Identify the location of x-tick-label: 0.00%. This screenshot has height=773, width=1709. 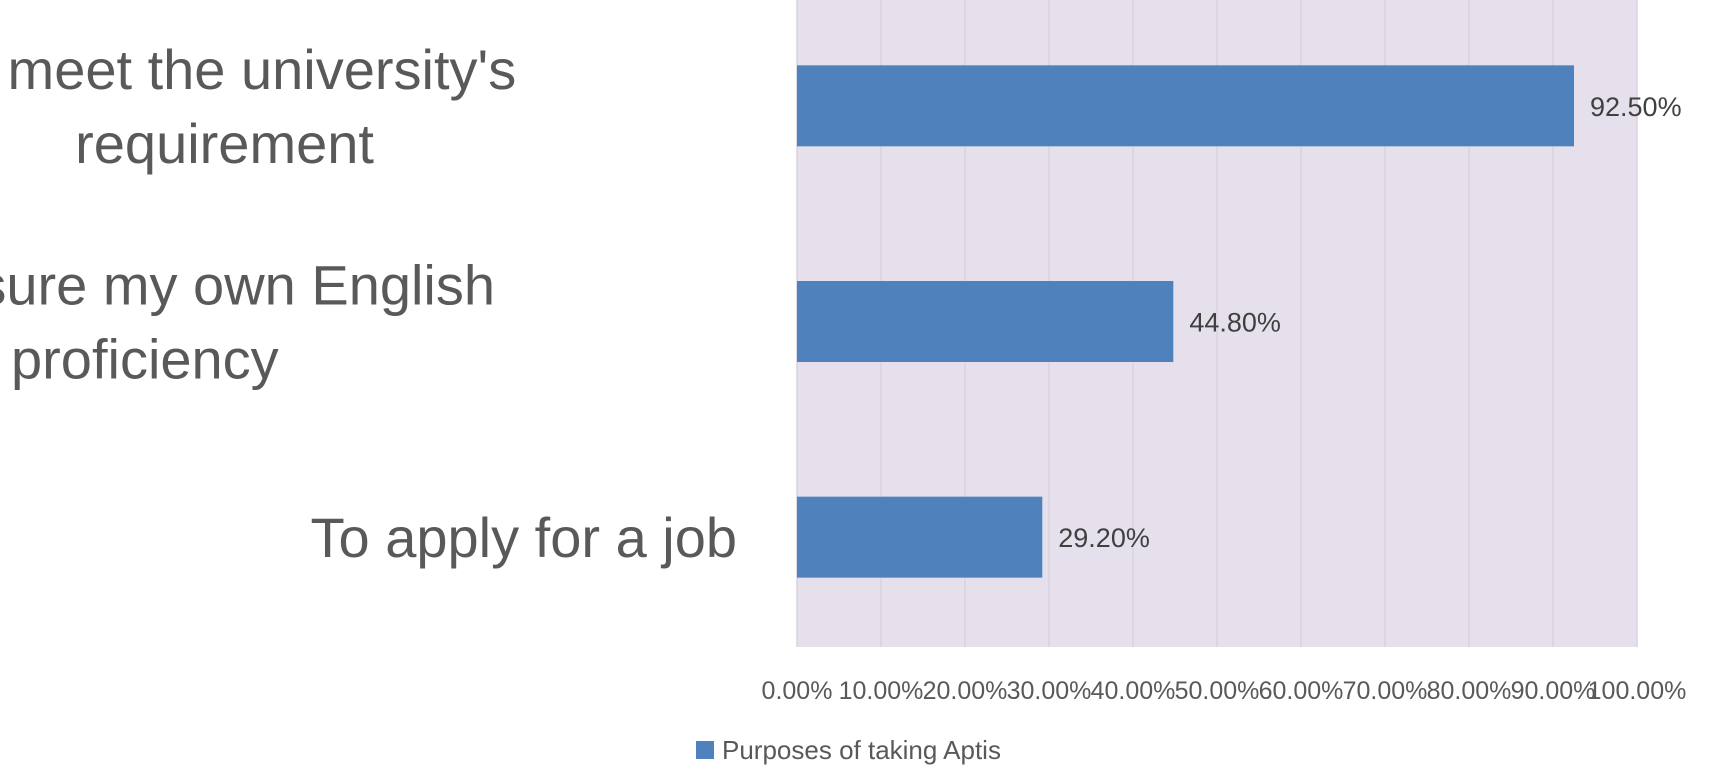
(797, 691).